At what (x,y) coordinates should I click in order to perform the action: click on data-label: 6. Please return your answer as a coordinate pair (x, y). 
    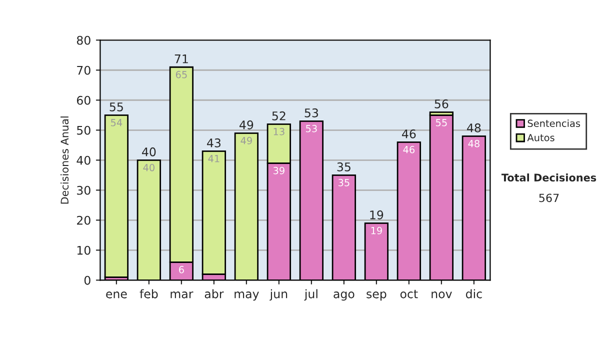
    Looking at the image, I should click on (181, 270).